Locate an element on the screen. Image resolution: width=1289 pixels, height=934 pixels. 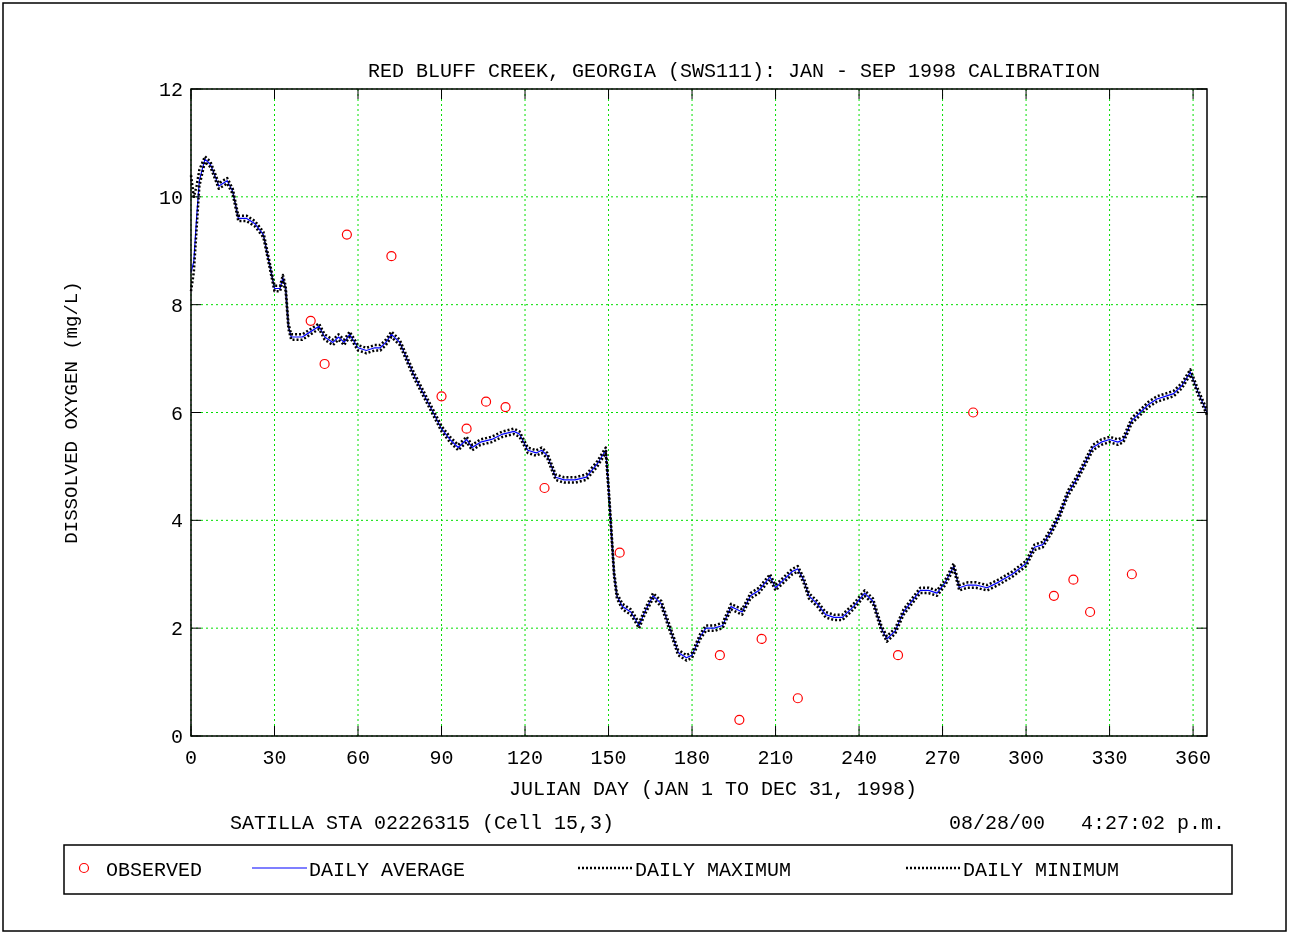
x-tick-label: 210 is located at coordinates (775, 758).